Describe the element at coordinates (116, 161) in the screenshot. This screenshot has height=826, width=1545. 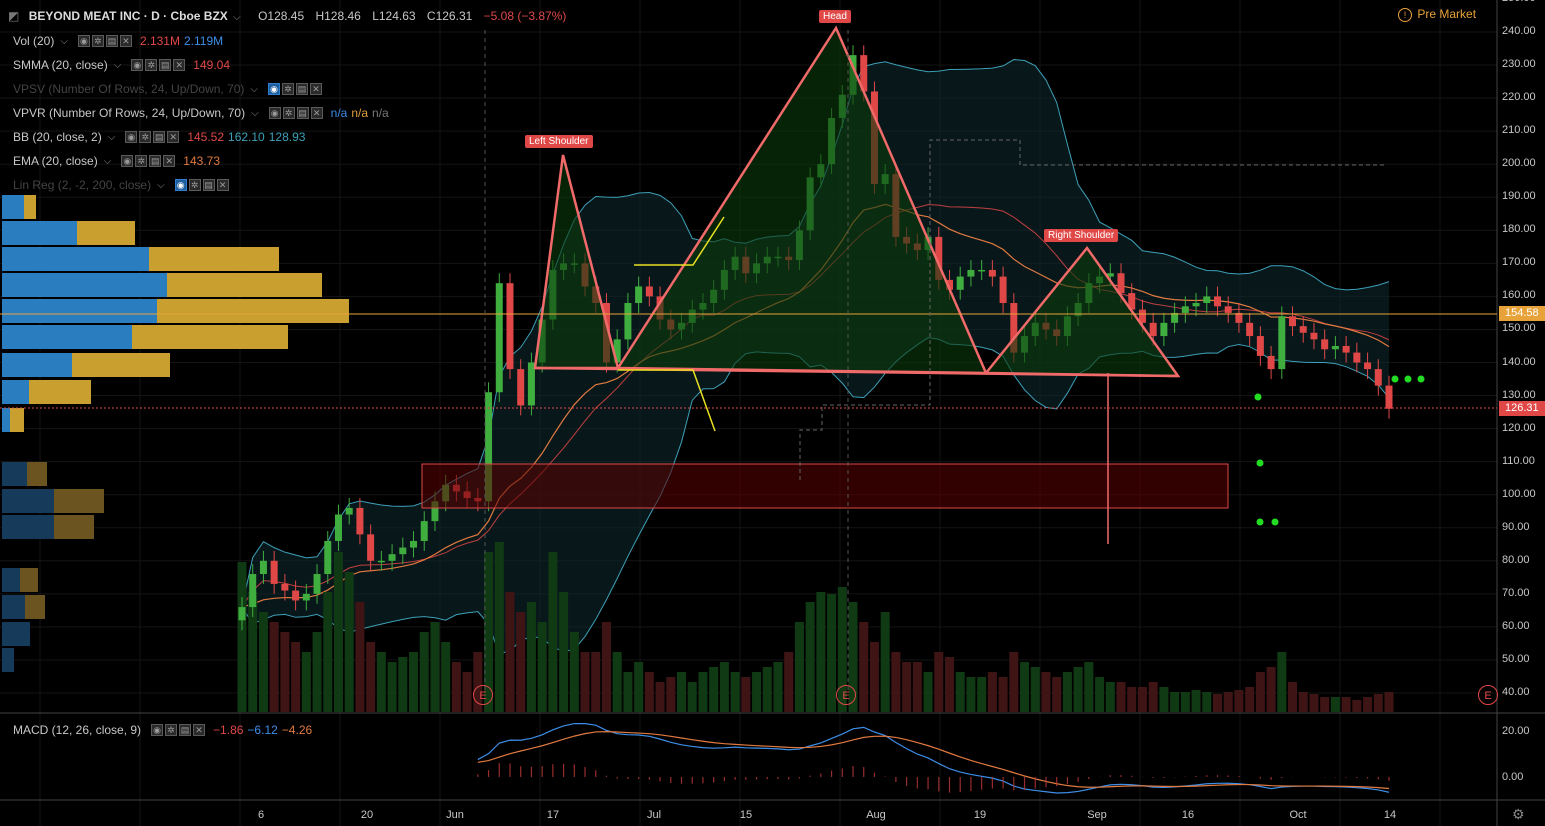
I see `indicator-legend-row: EMA (20, close) ⌵ ◉ ✲ ▤ ✕ 143.73` at that location.